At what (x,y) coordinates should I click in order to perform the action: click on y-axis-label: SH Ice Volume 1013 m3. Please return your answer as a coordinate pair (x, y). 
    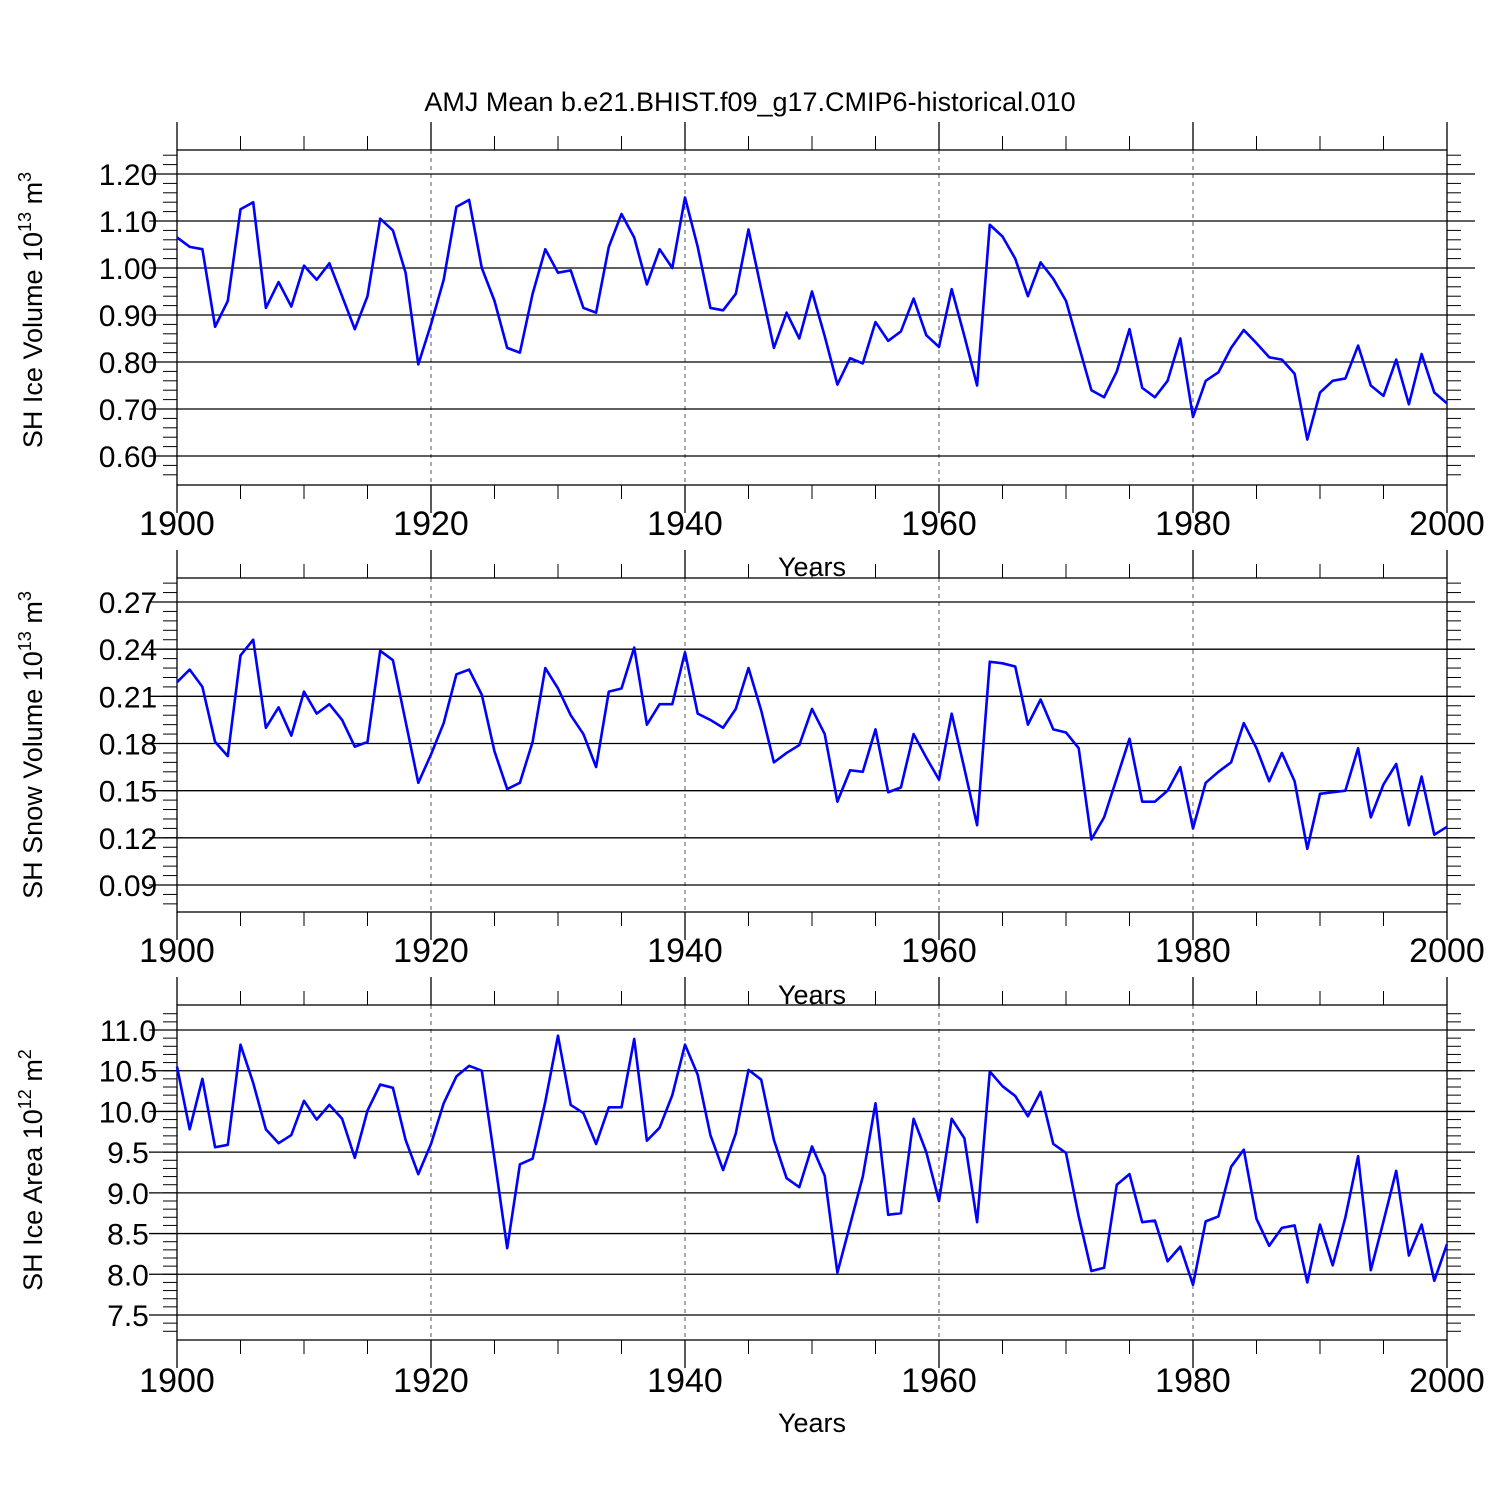
    Looking at the image, I should click on (31, 310).